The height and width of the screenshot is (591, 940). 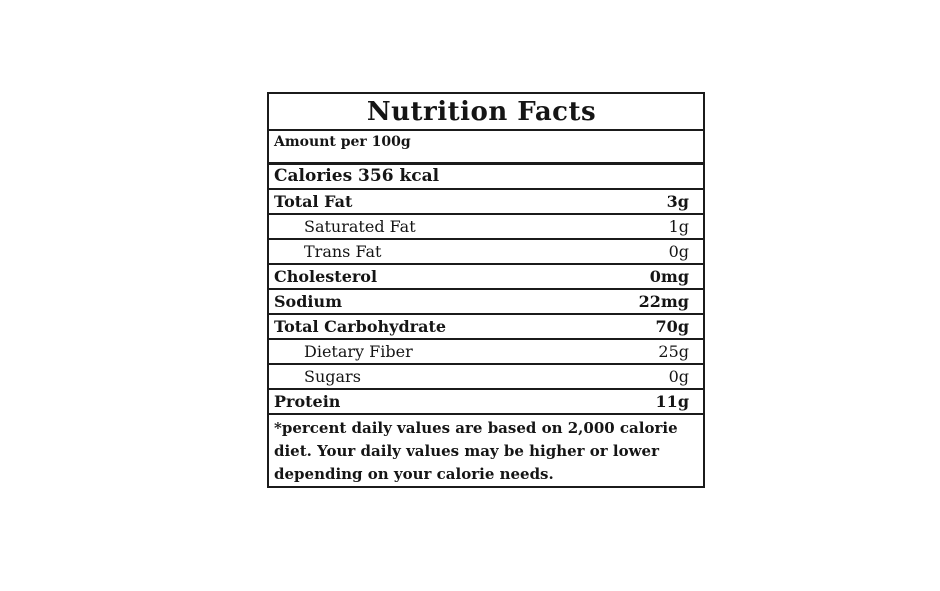 What do you see at coordinates (360, 326) in the screenshot?
I see `nutrient-name: Total Carbohydrate` at bounding box center [360, 326].